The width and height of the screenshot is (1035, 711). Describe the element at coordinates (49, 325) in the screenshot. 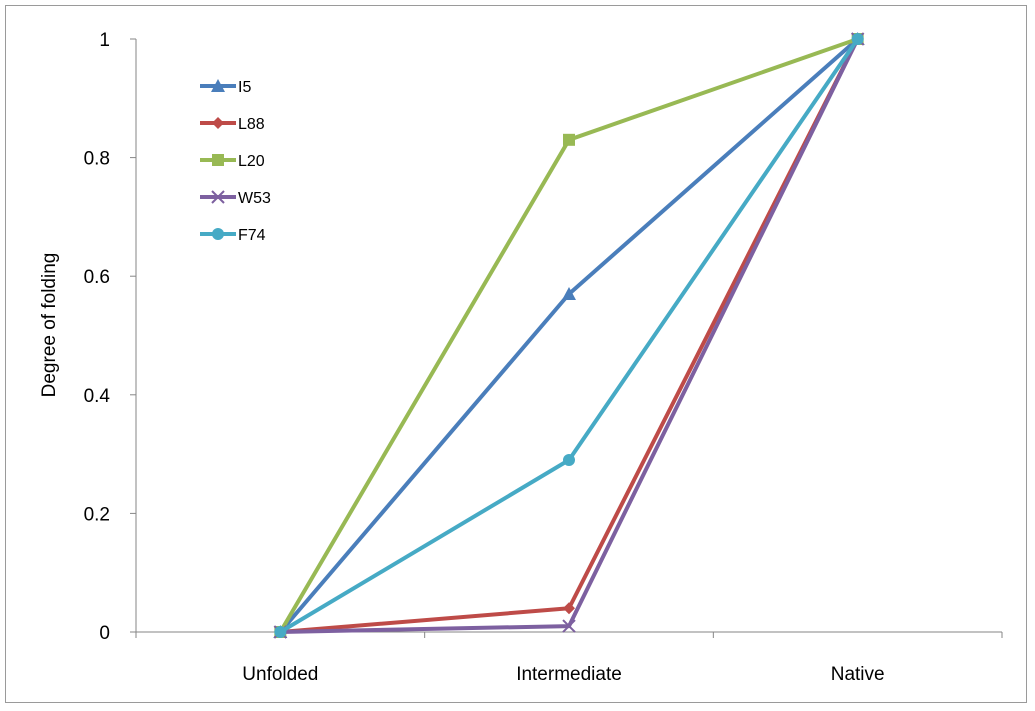

I see `y-axis-title: Degree of folding` at that location.